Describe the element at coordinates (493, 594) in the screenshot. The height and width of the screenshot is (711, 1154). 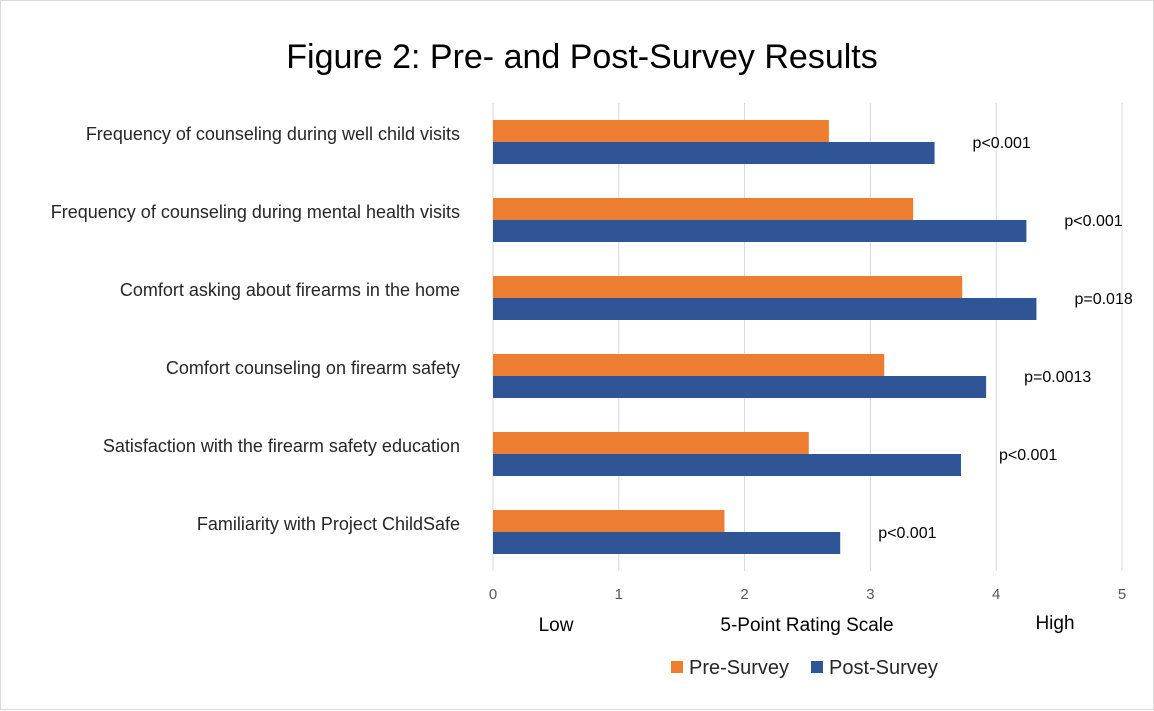
I see `x-tick-label: 0` at that location.